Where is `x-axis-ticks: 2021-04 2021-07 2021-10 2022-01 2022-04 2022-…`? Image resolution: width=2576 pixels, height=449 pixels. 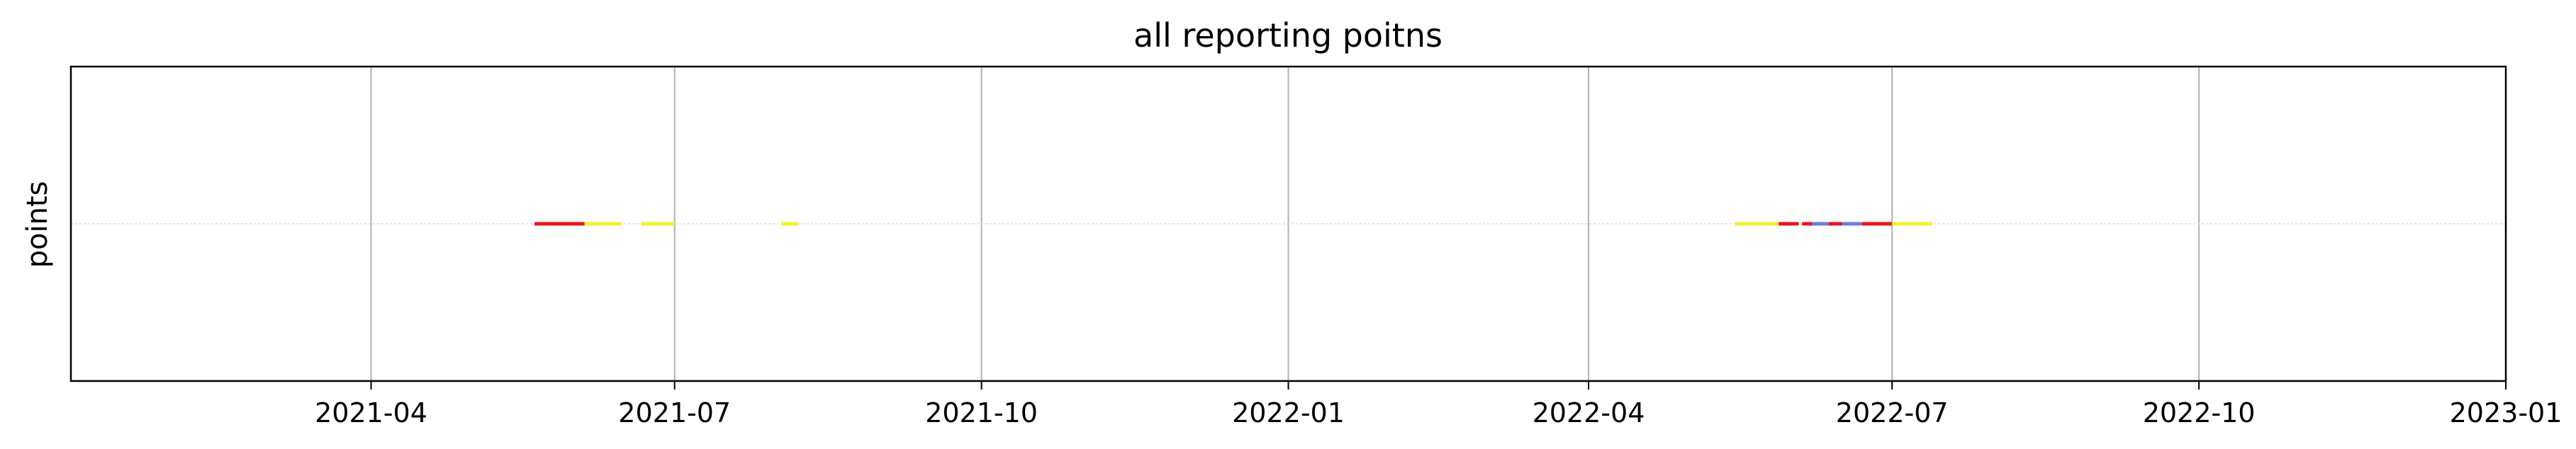
x-axis-ticks: 2021-04 2021-07 2021-10 2022-01 2022-04 2022-… is located at coordinates (1439, 404).